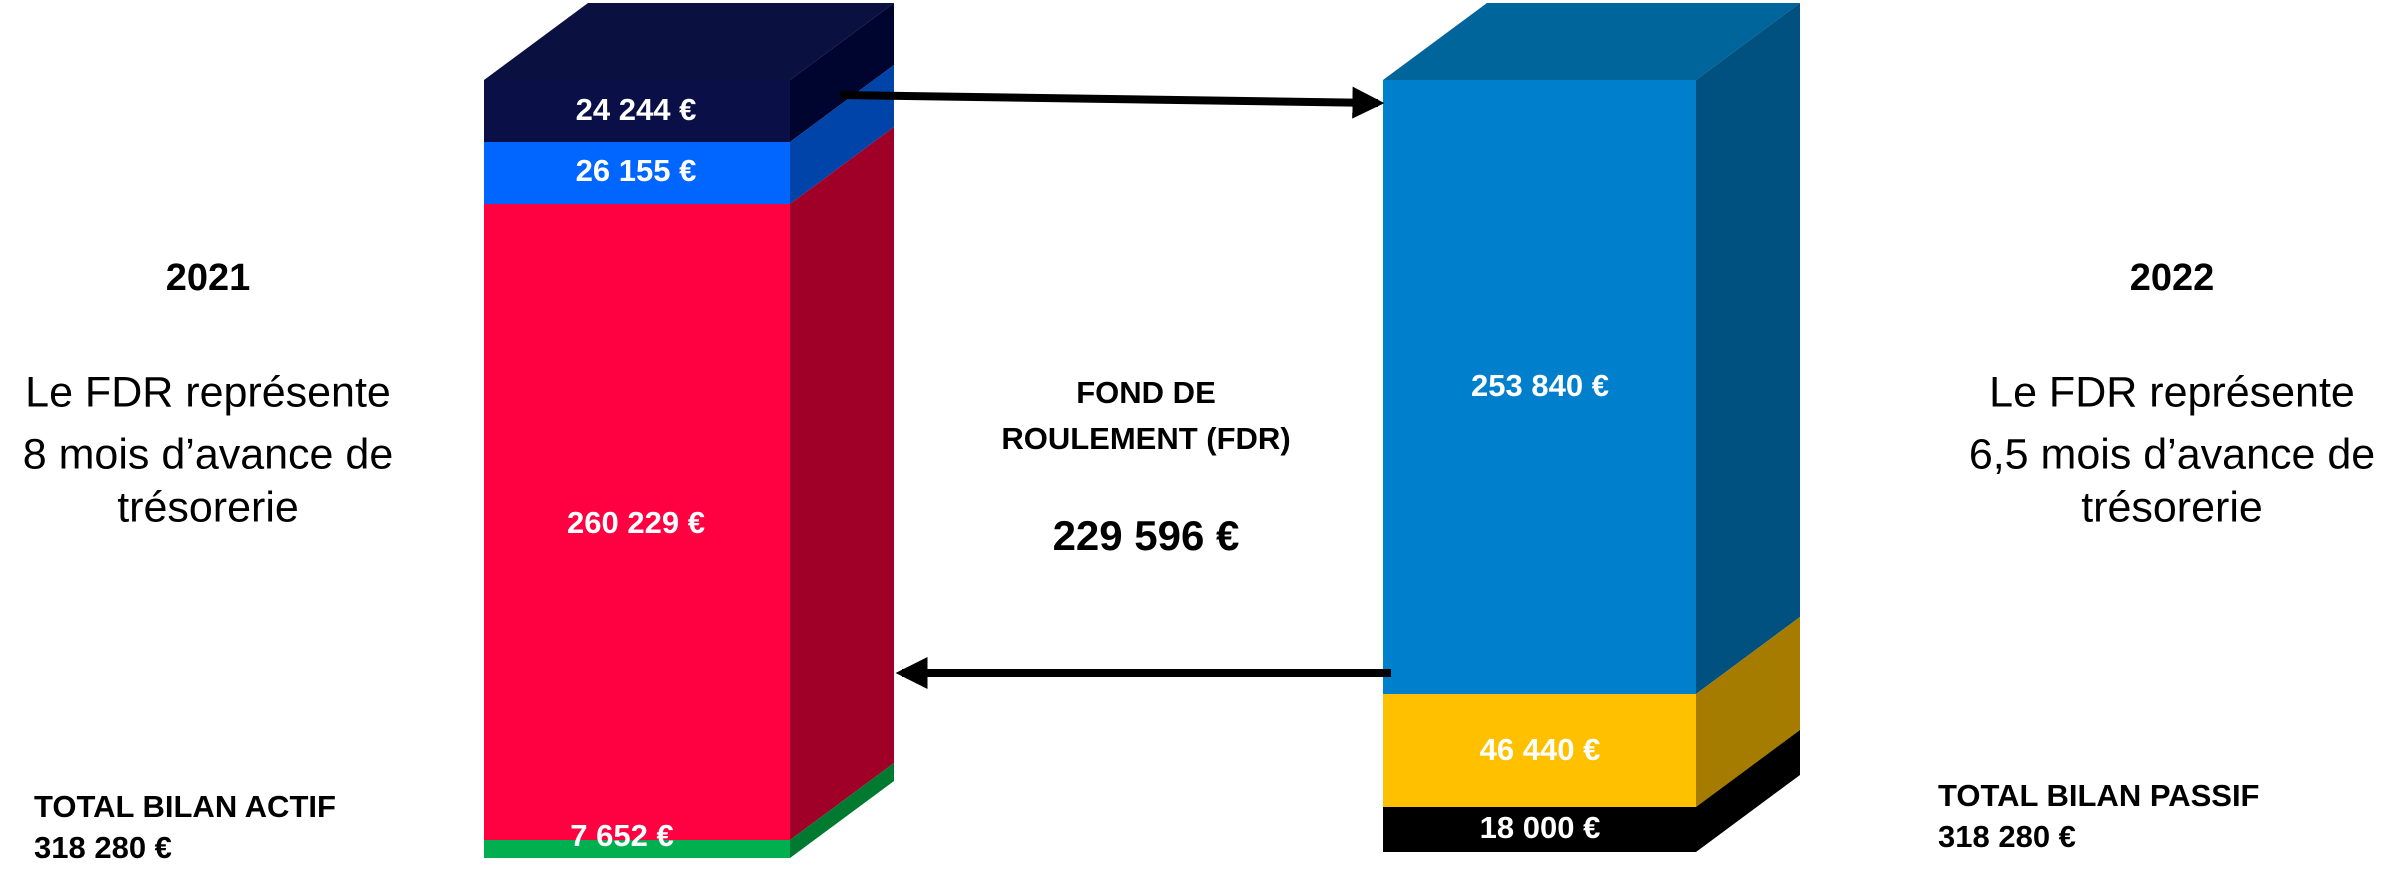 The width and height of the screenshot is (2402, 873). I want to click on segment-label: 46 440 €, so click(1540, 749).